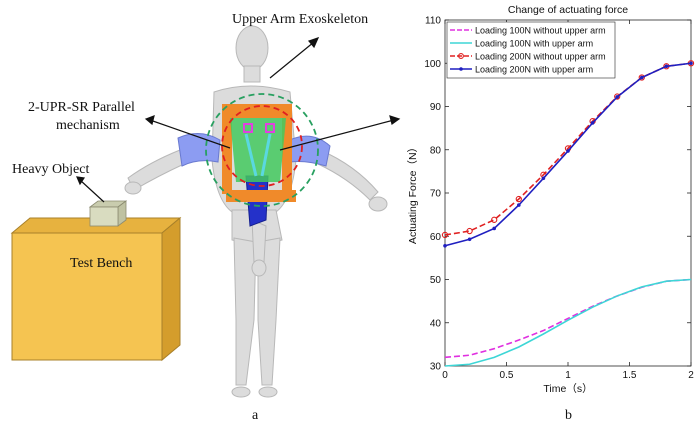 The image size is (700, 431). Describe the element at coordinates (108, 213) in the screenshot. I see `heavy-object-box` at that location.